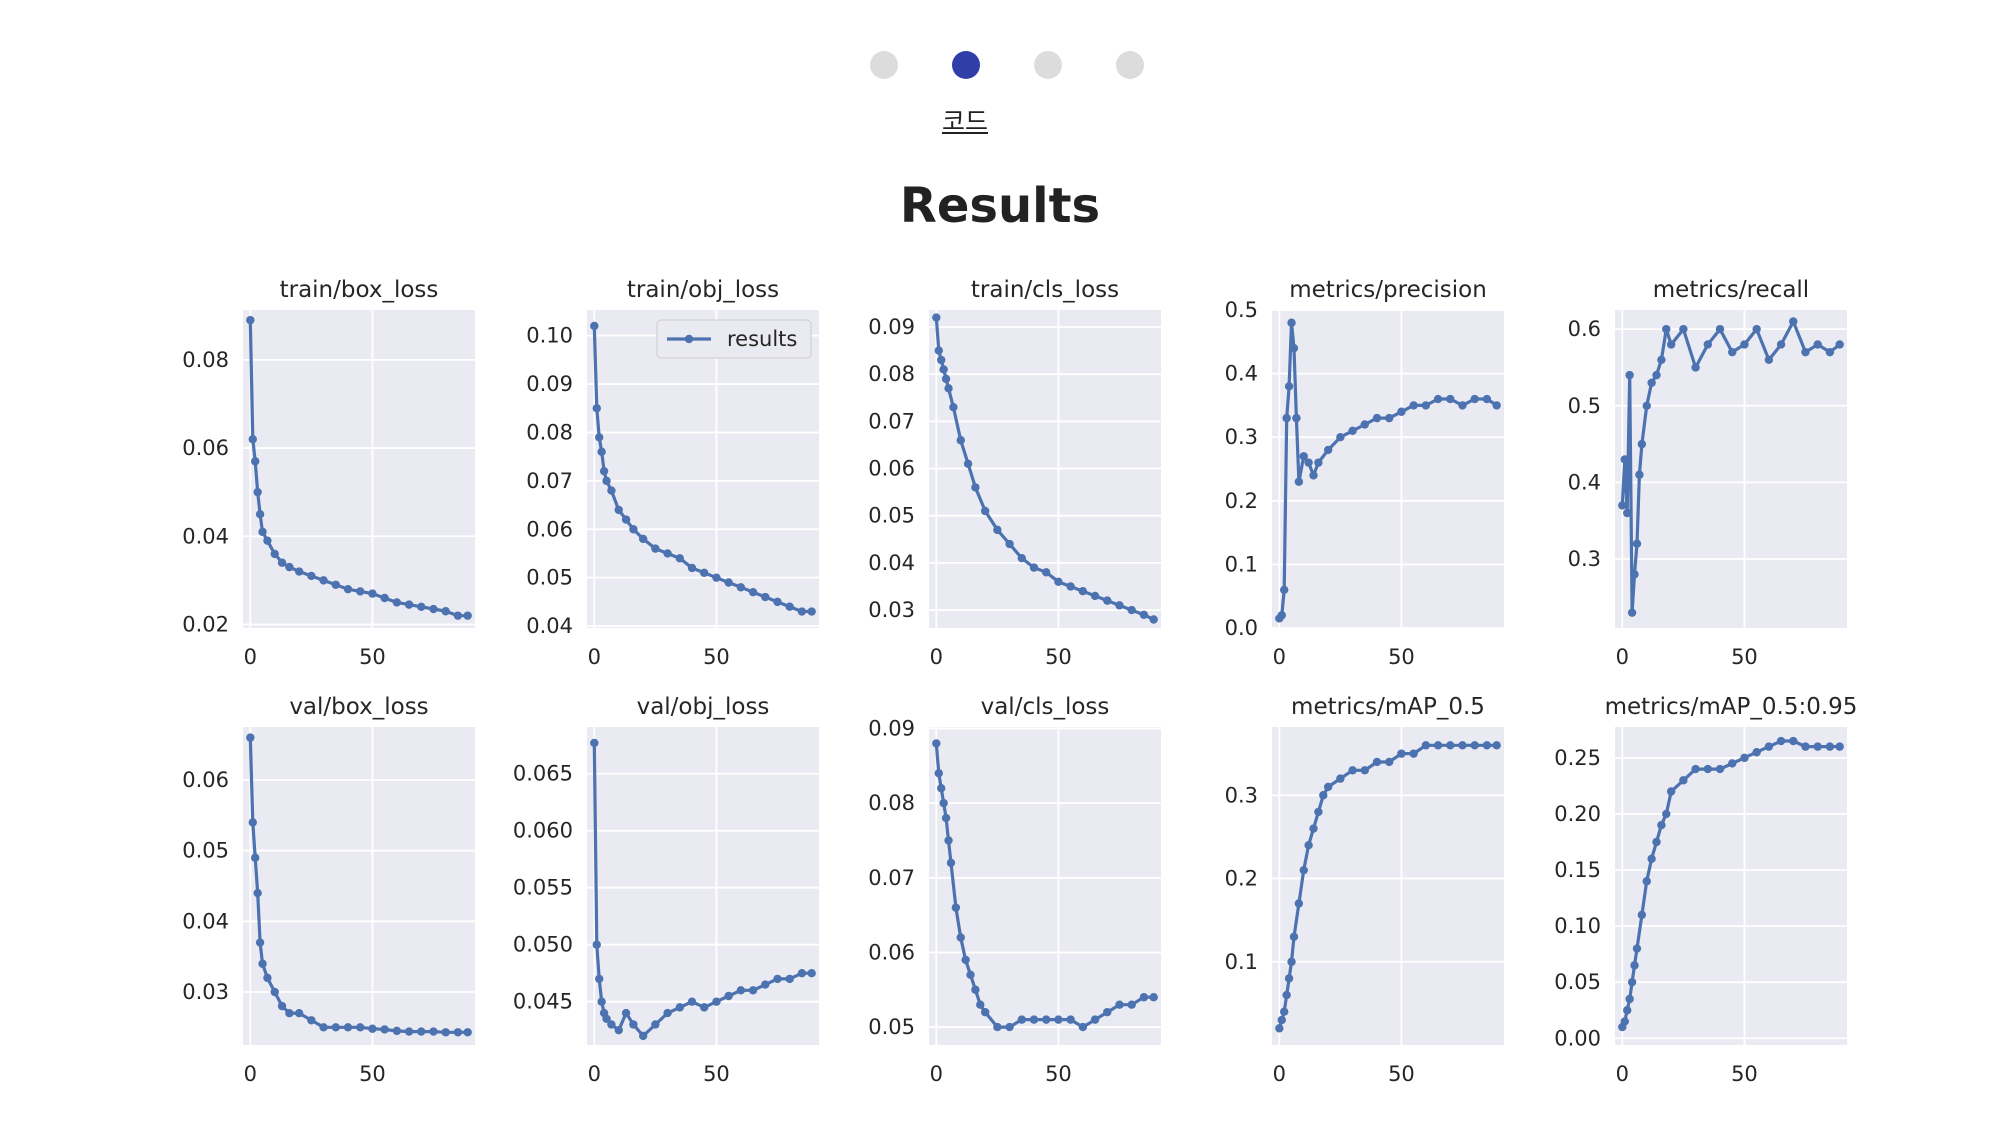 This screenshot has height=1125, width=2000. Describe the element at coordinates (964, 121) in the screenshot. I see `active-step-label: 코드` at that location.